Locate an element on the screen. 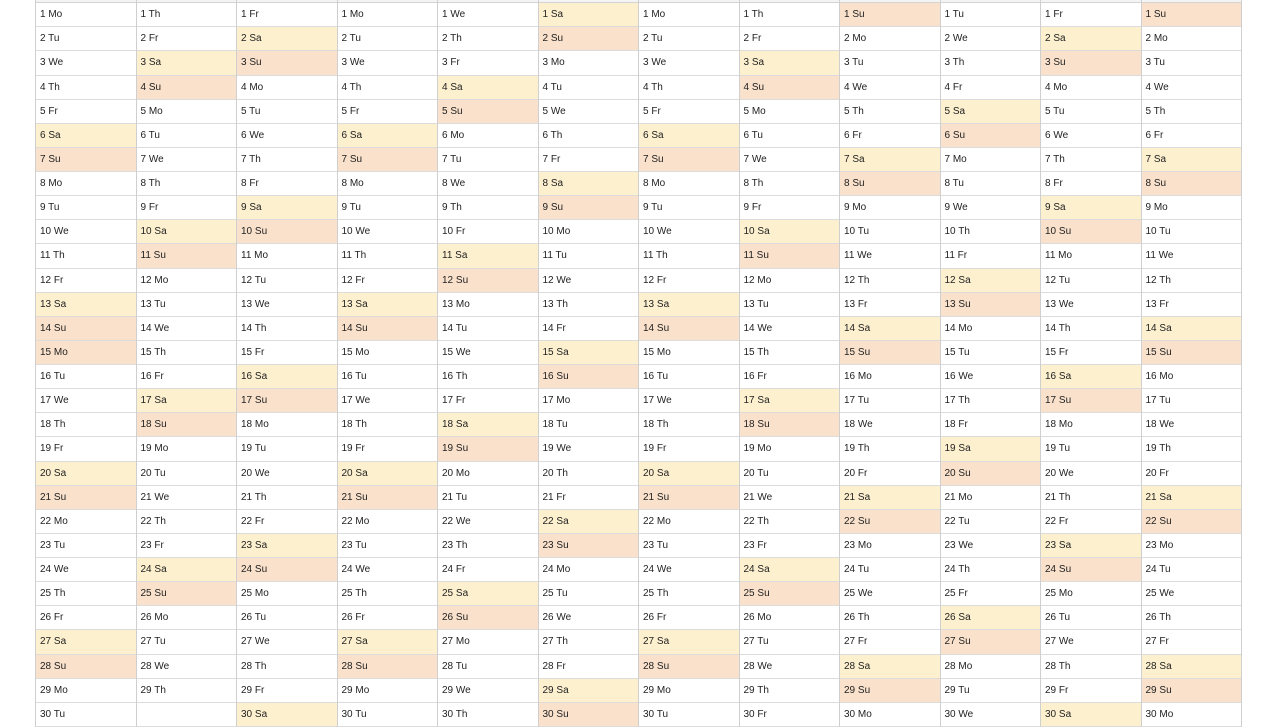 This screenshot has height=727, width=1279. day-cell: 30 Sa is located at coordinates (1091, 714).